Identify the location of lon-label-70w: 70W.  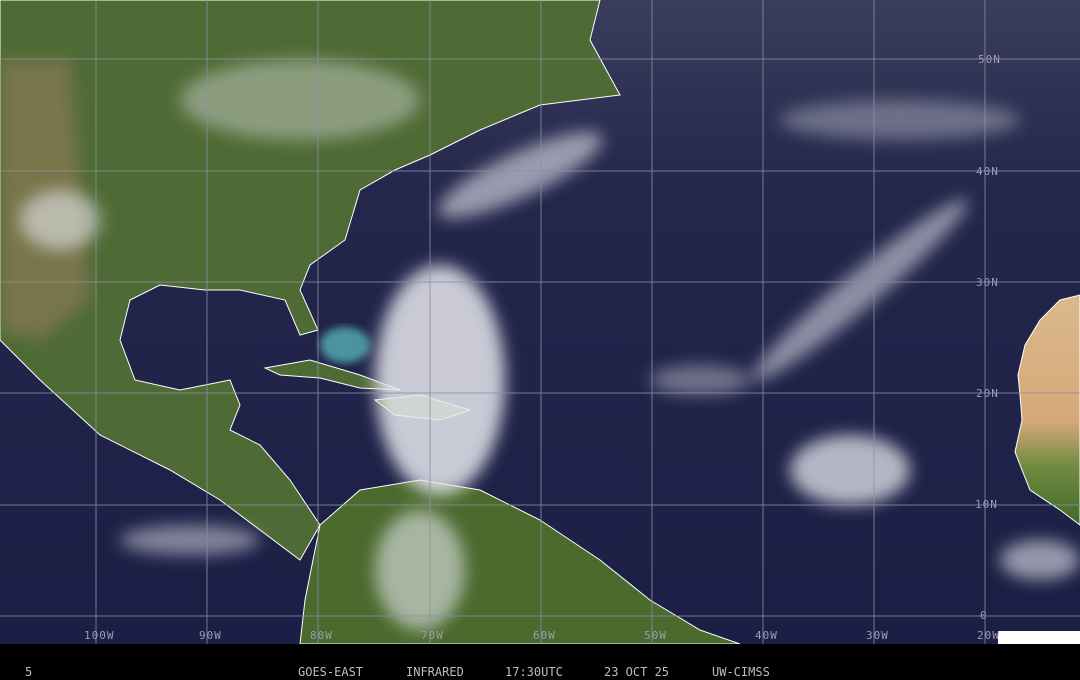
(432, 635).